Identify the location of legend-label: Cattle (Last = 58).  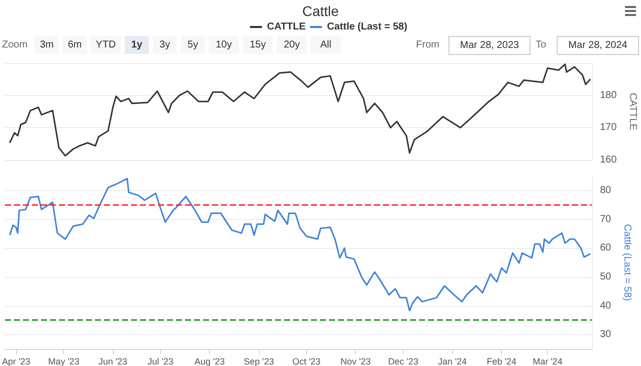
(367, 27).